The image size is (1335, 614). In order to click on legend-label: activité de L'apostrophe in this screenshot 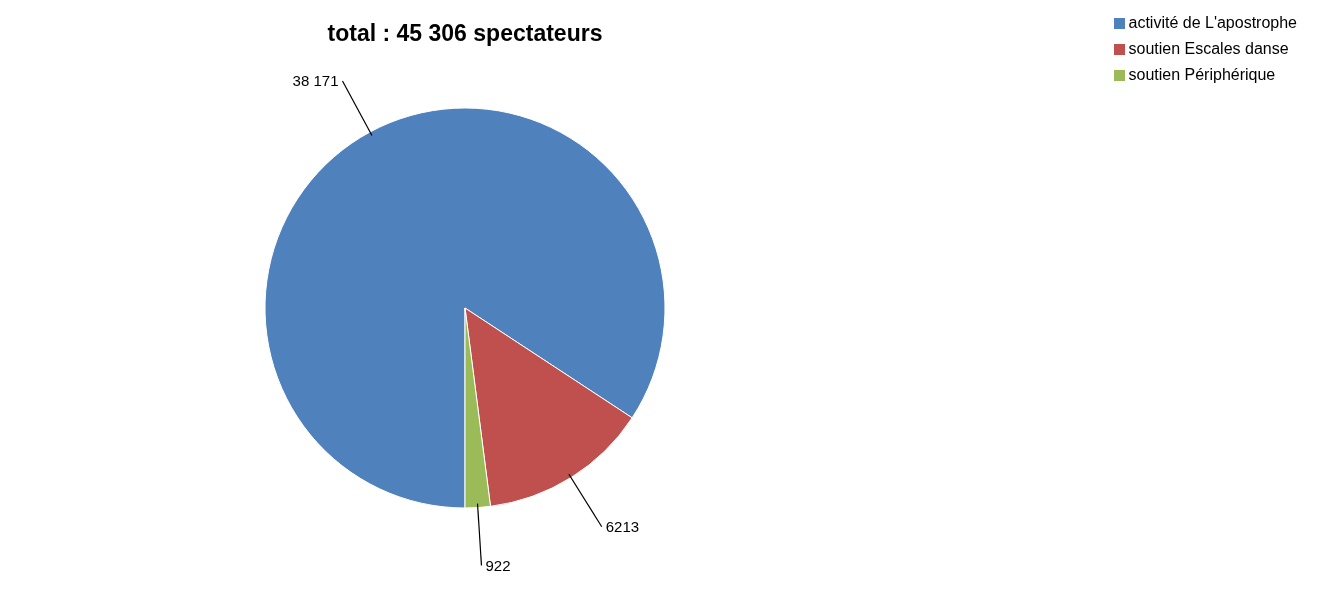, I will do `click(1212, 22)`.